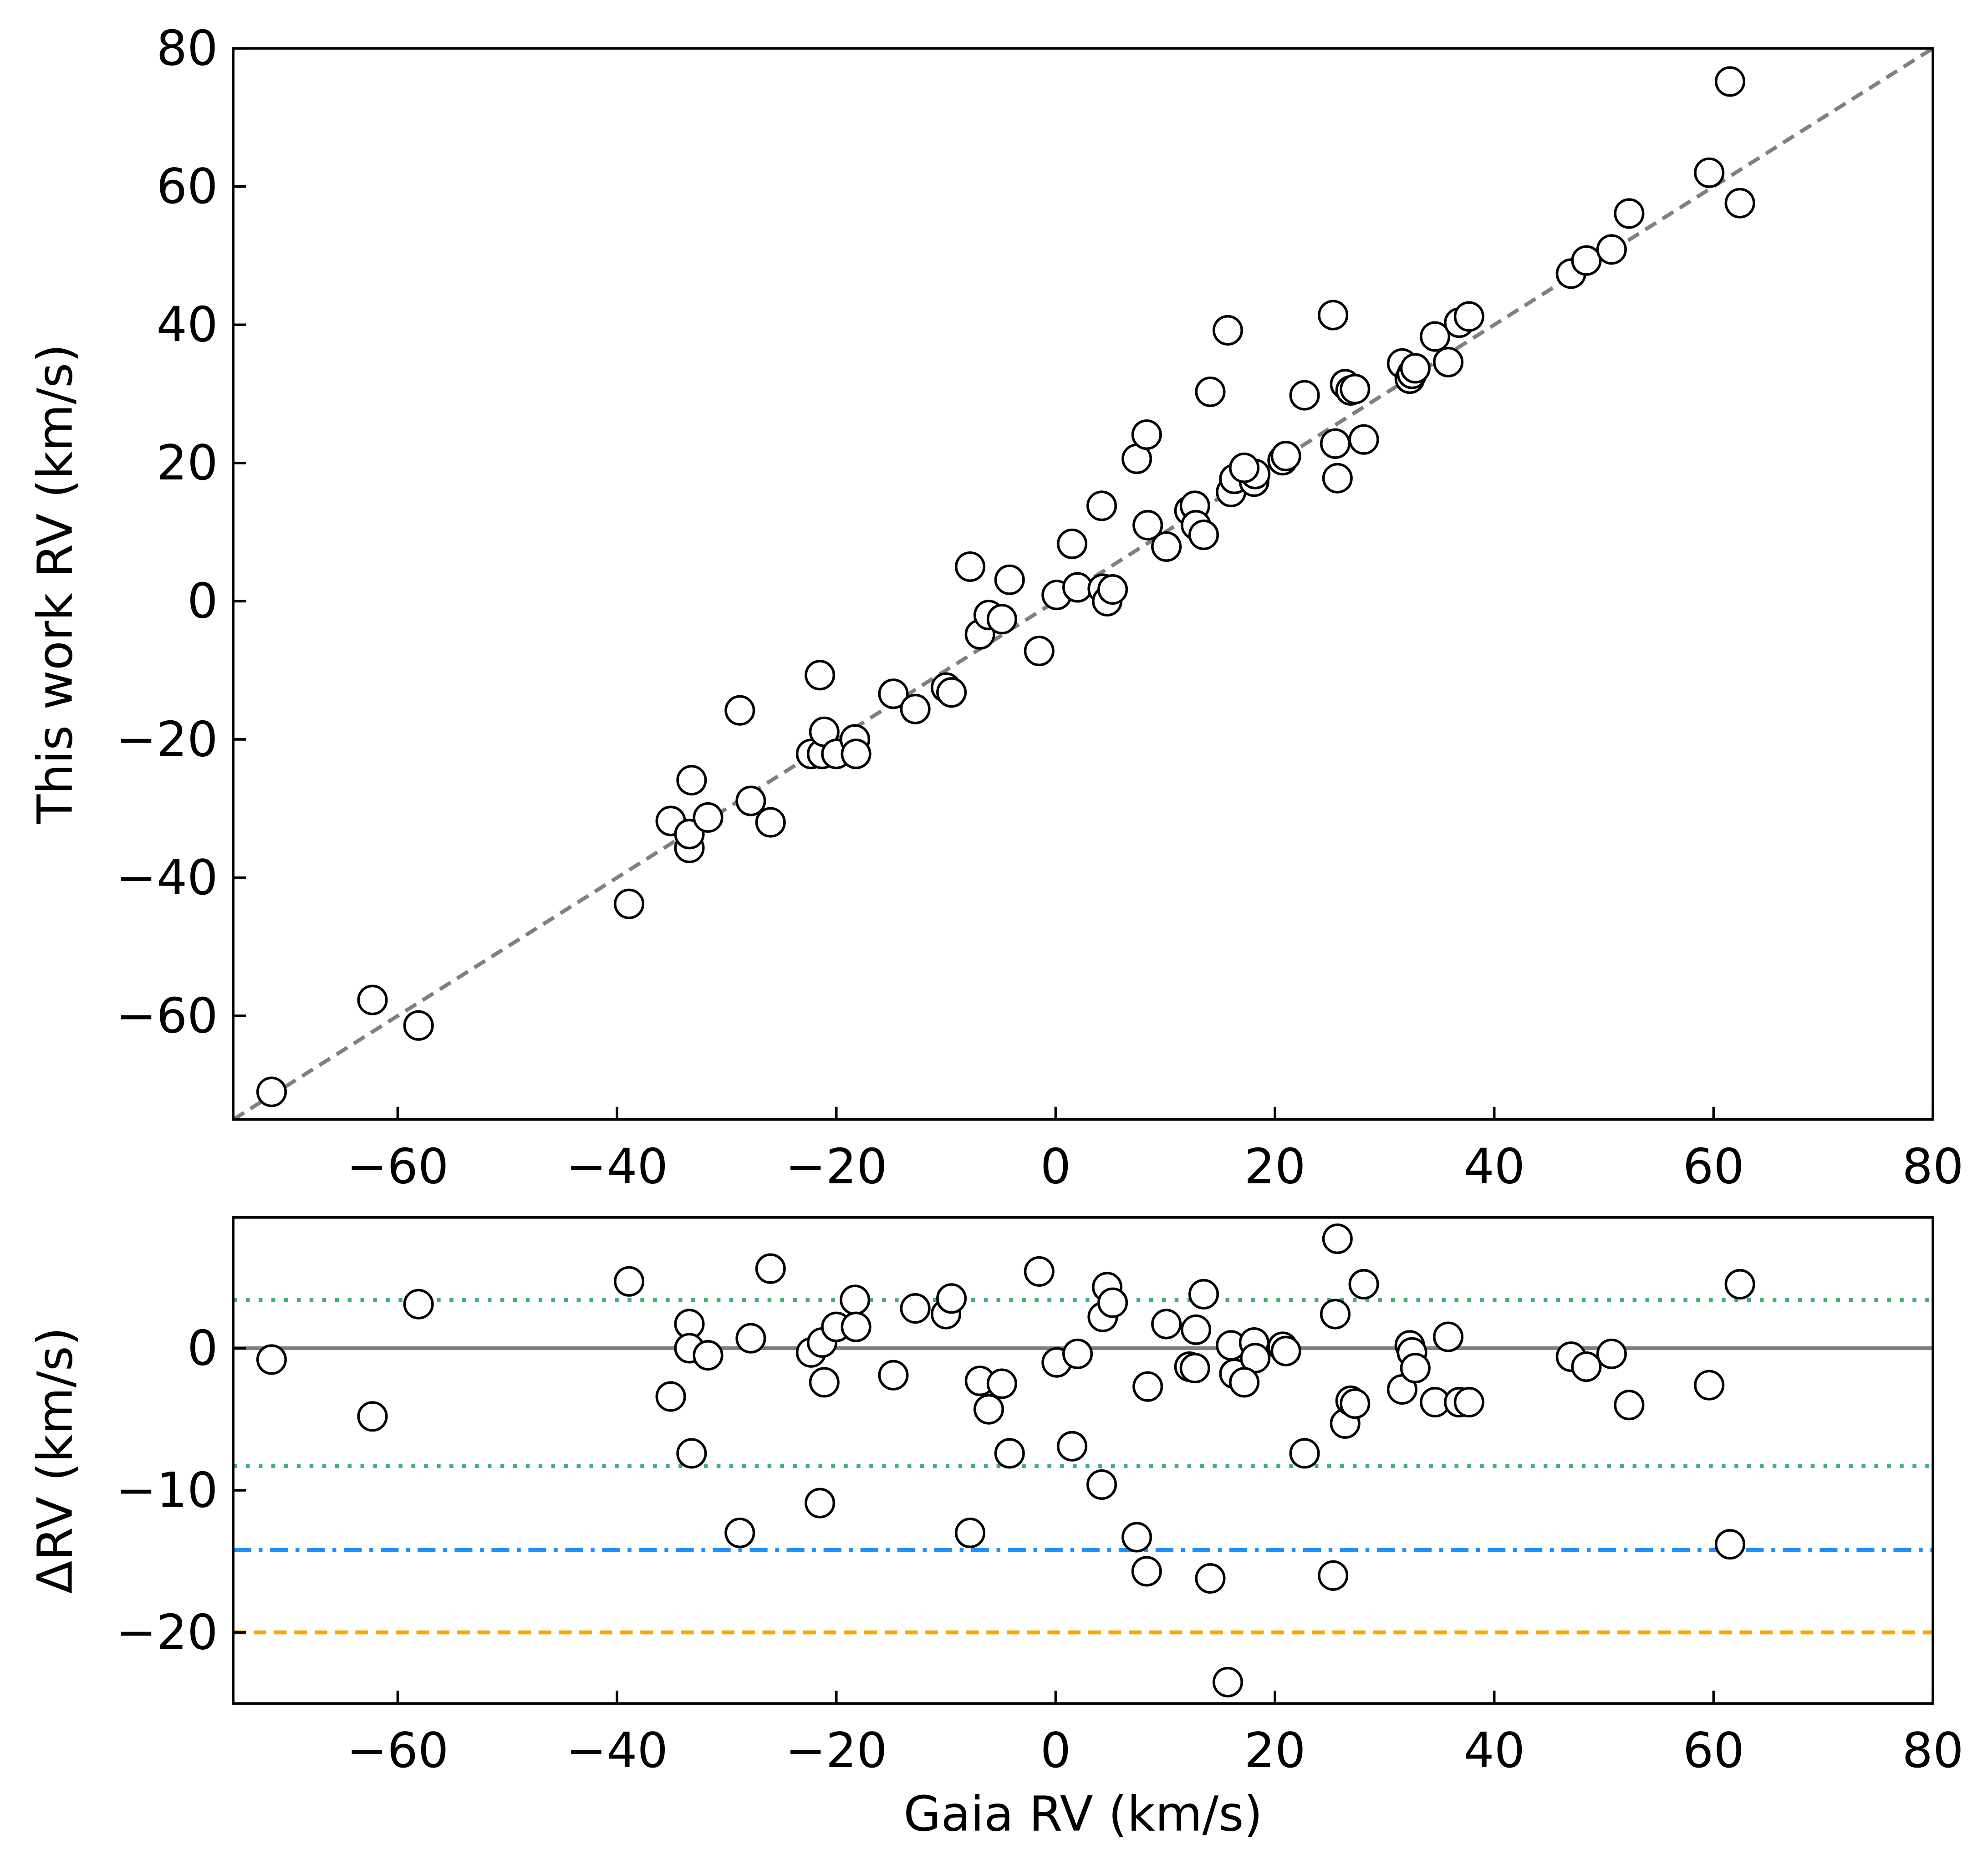 Image resolution: width=1988 pixels, height=1865 pixels. I want to click on y-tick-label: 60, so click(187, 186).